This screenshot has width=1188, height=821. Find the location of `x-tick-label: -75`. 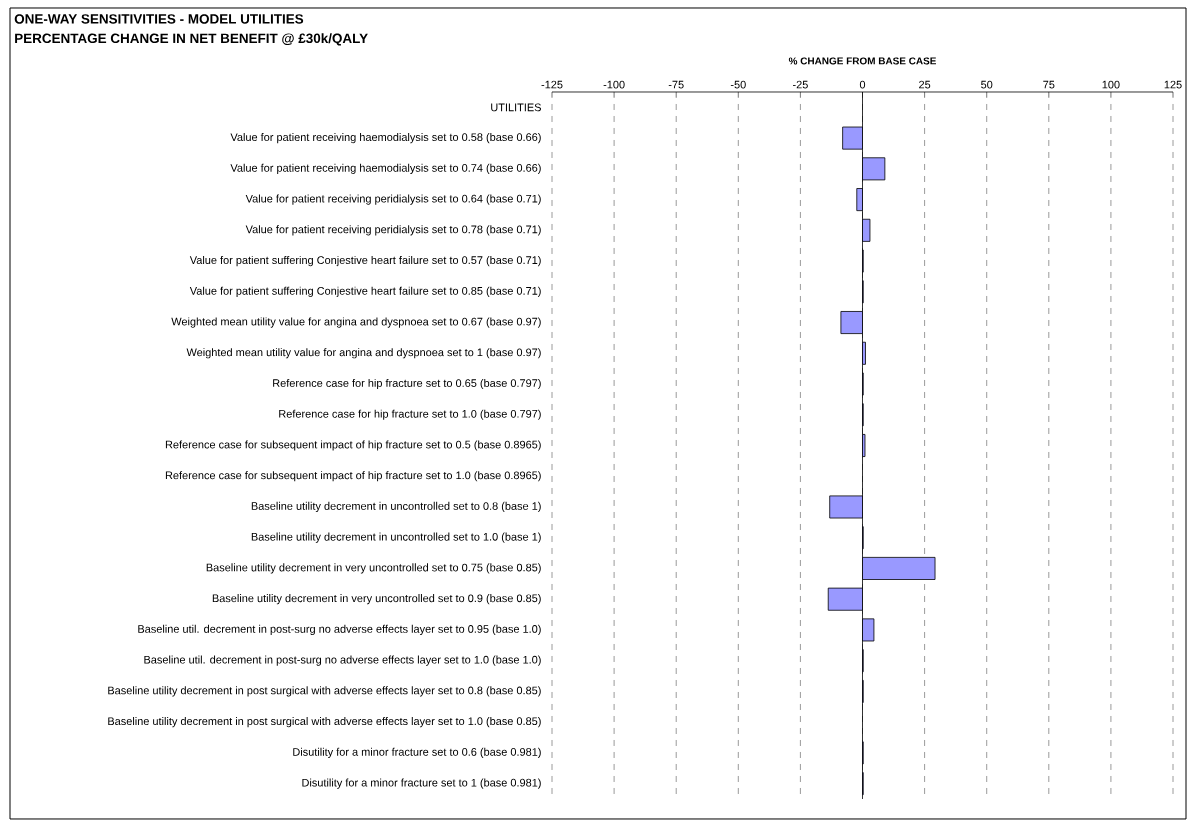

x-tick-label: -75 is located at coordinates (676, 84).